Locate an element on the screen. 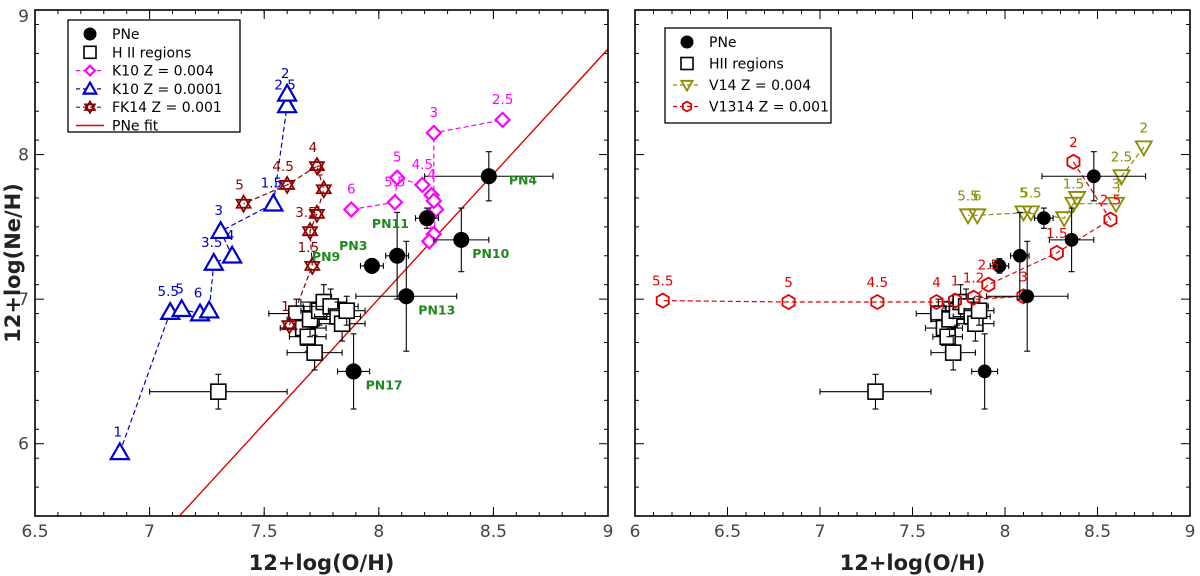 Image resolution: width=1200 pixels, height=576 pixels. legend-label: H II regions is located at coordinates (151, 53).